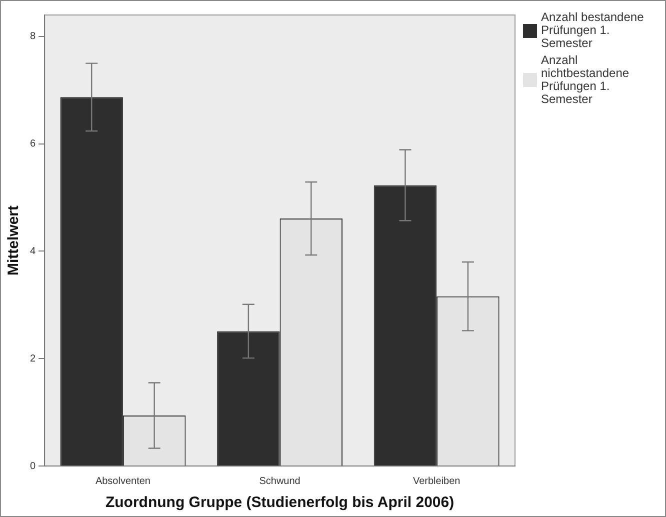 This screenshot has width=666, height=517. What do you see at coordinates (13, 240) in the screenshot?
I see `y-axis-title: Mittelwert` at bounding box center [13, 240].